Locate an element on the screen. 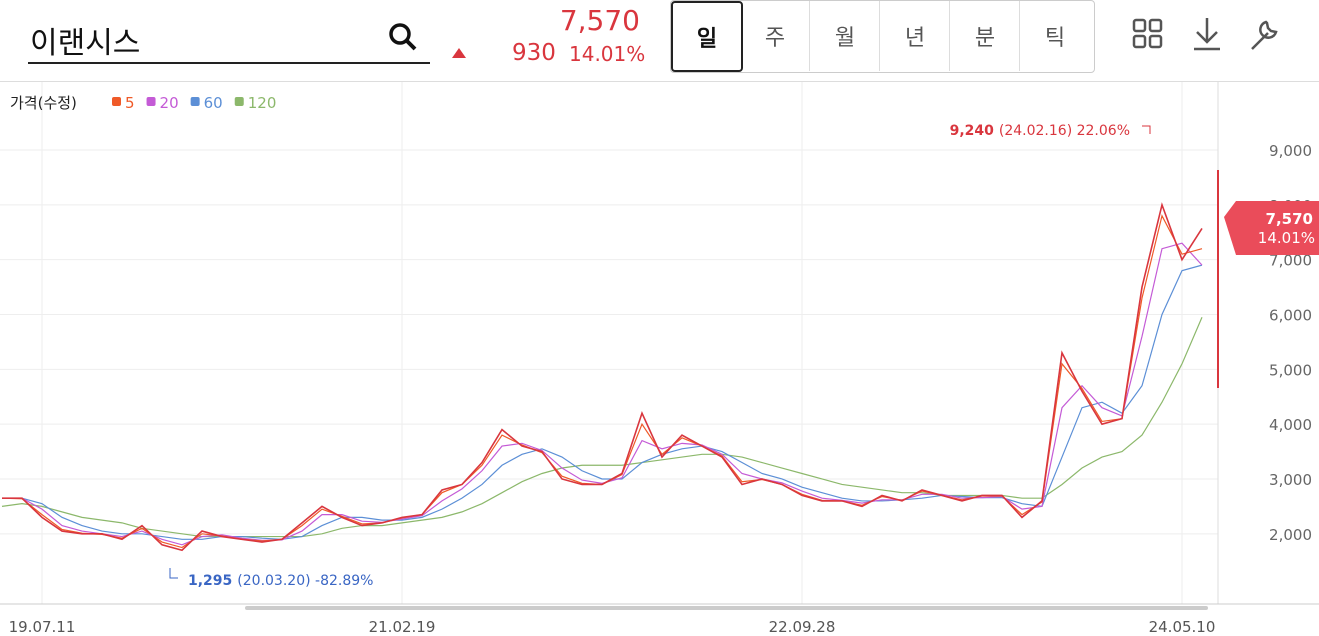 This screenshot has width=1319, height=636. price-flag-value: 7,570 is located at coordinates (1289, 219).